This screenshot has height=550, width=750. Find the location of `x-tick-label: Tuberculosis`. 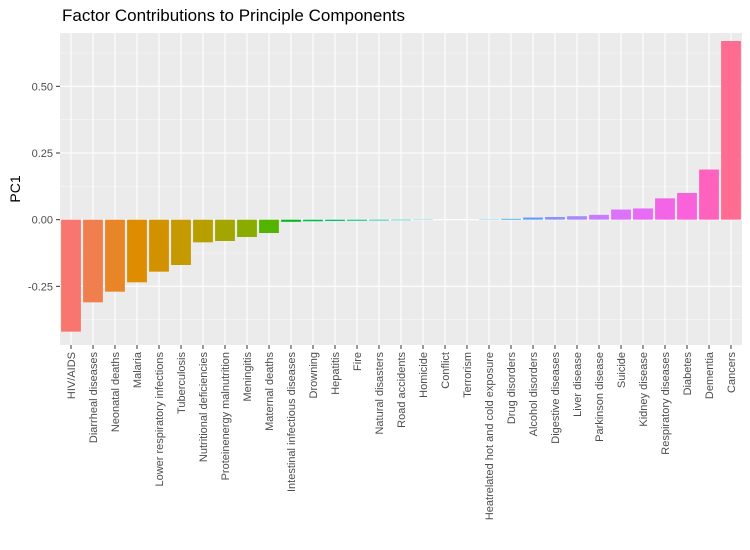

x-tick-label: Tuberculosis is located at coordinates (182, 383).